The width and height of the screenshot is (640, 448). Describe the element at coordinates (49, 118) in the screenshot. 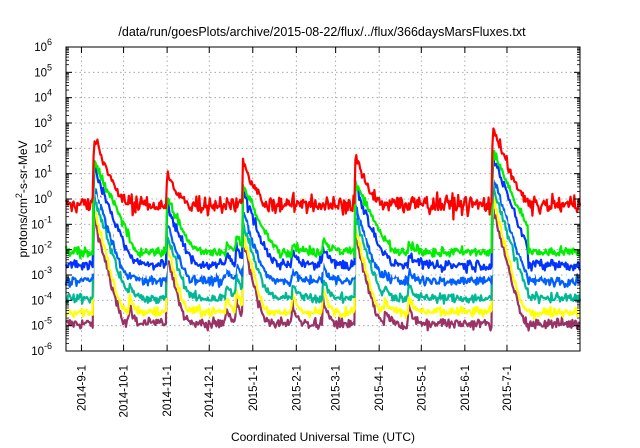

I see `y-tick-label-exp: 3` at that location.